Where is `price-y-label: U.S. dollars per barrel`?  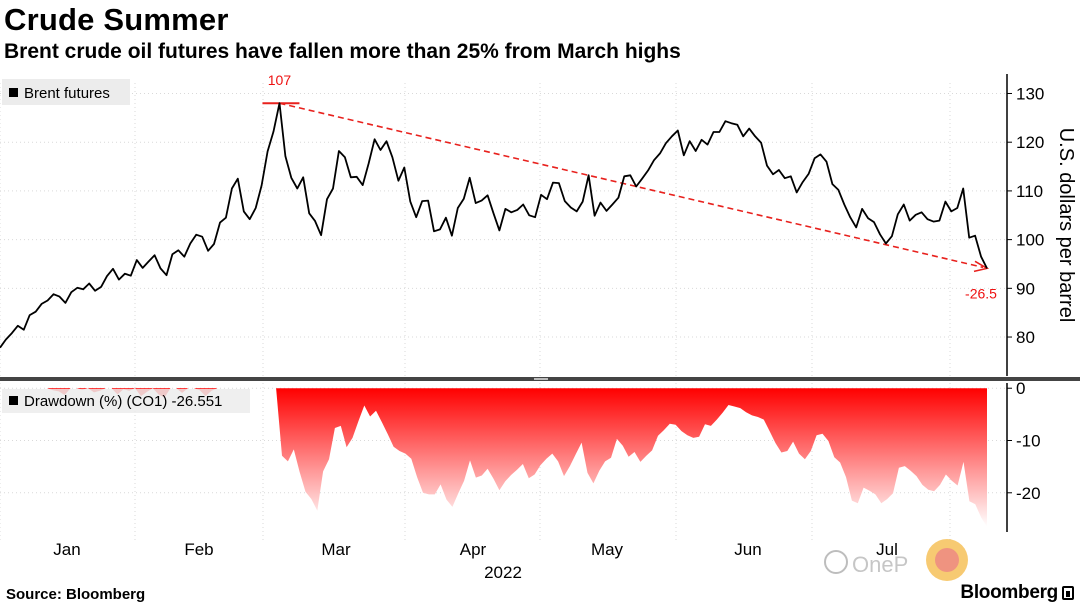
price-y-label: U.S. dollars per barrel is located at coordinates (1066, 225).